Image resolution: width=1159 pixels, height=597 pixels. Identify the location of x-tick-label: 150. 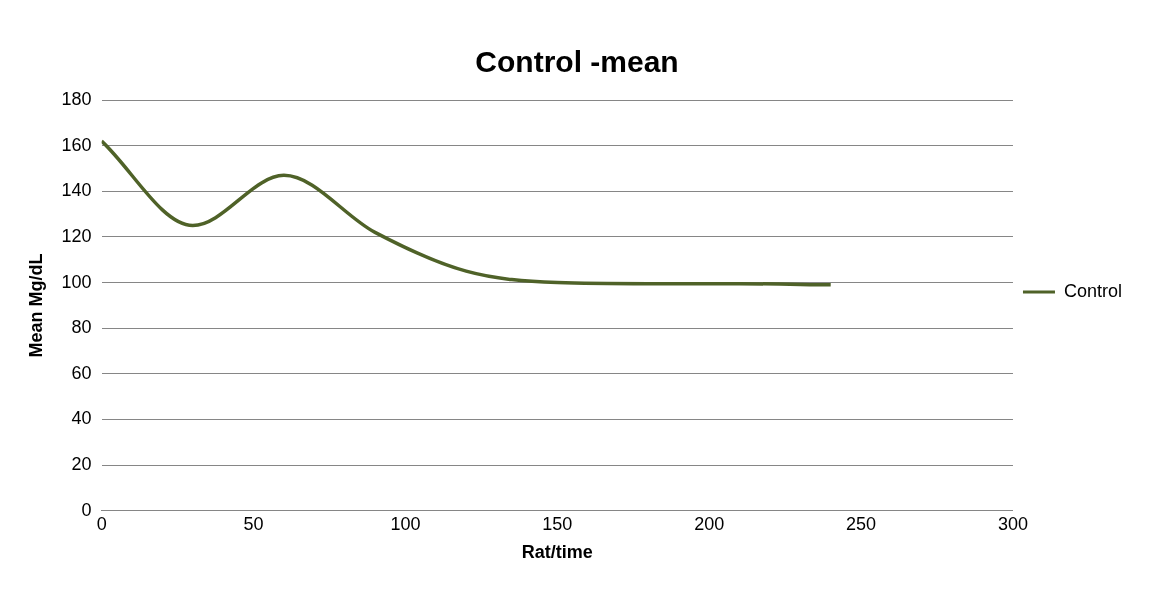
(557, 523).